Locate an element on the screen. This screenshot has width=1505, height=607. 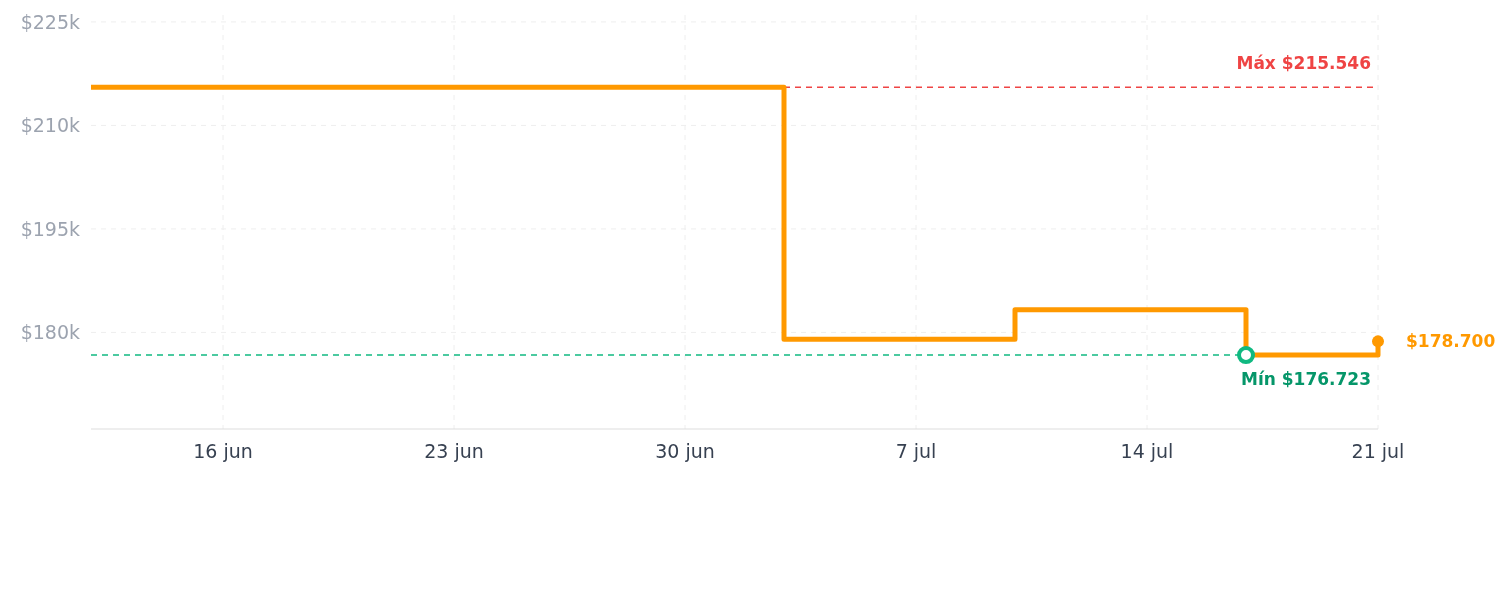
y-tick-label: $210k is located at coordinates (50, 125).